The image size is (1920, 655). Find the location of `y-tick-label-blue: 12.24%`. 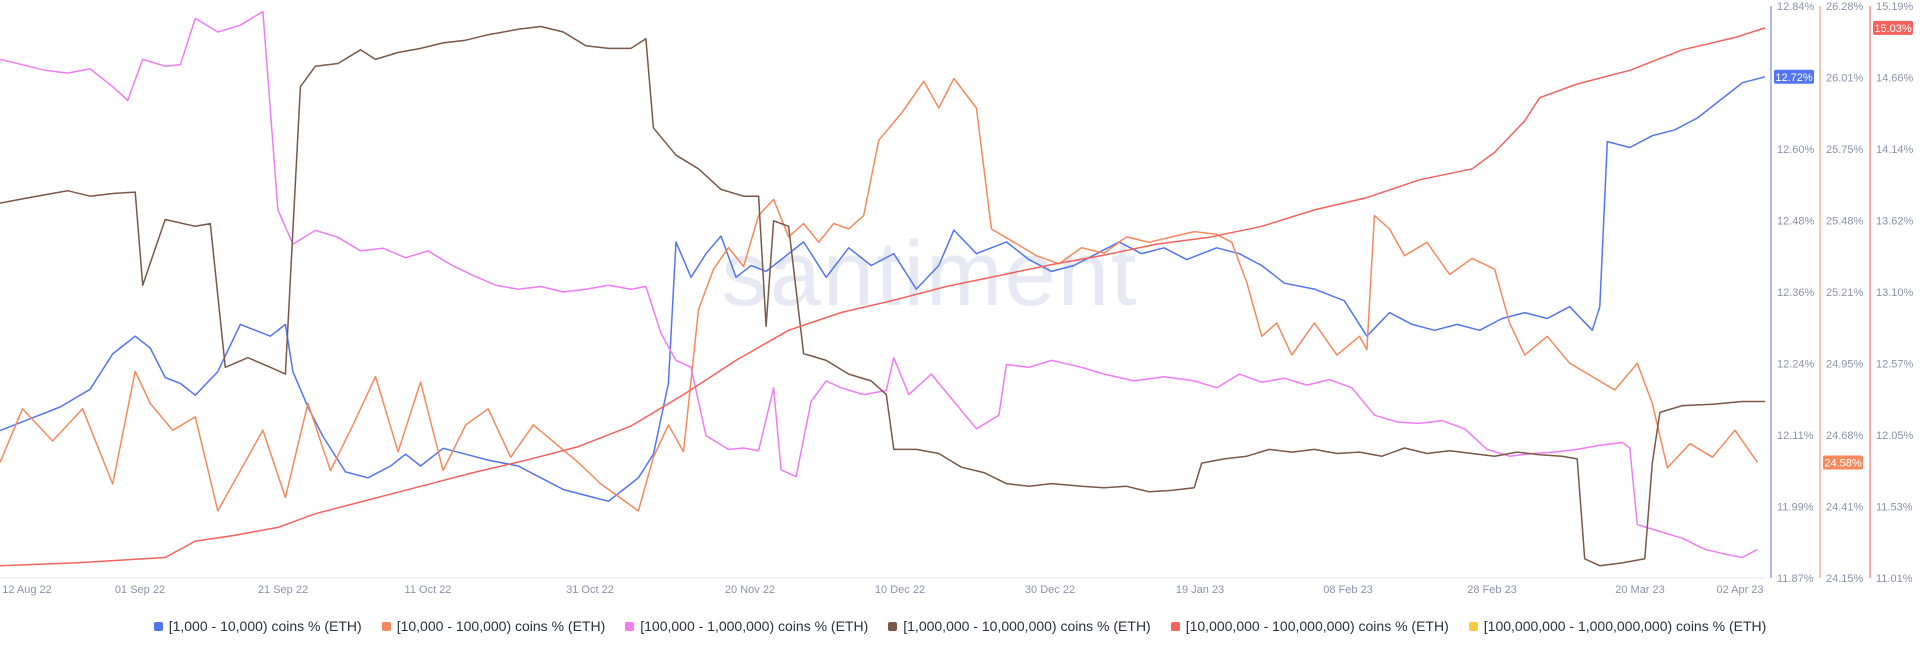

y-tick-label-blue: 12.24% is located at coordinates (1796, 365).